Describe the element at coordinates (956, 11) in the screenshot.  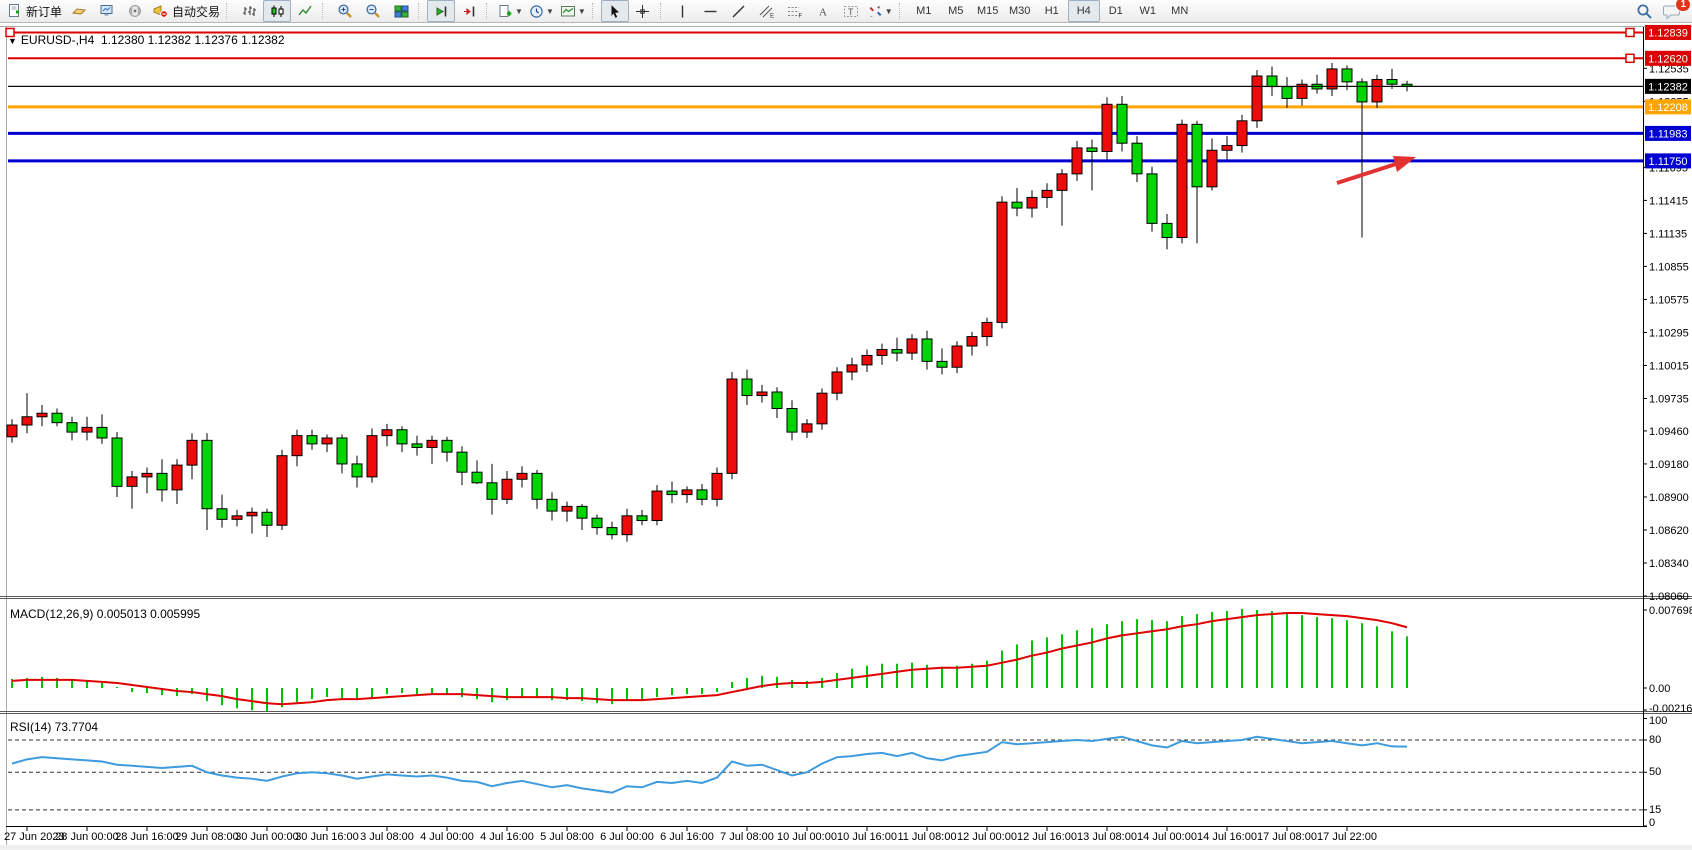
I see `timeframe-m5-button: M5` at that location.